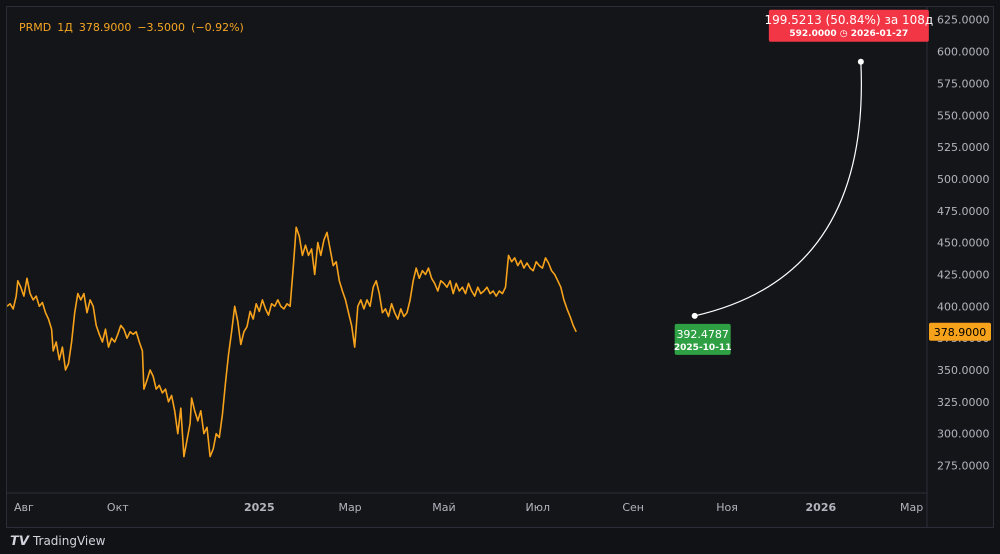  I want to click on legend-symbol: PRMD, so click(35, 27).